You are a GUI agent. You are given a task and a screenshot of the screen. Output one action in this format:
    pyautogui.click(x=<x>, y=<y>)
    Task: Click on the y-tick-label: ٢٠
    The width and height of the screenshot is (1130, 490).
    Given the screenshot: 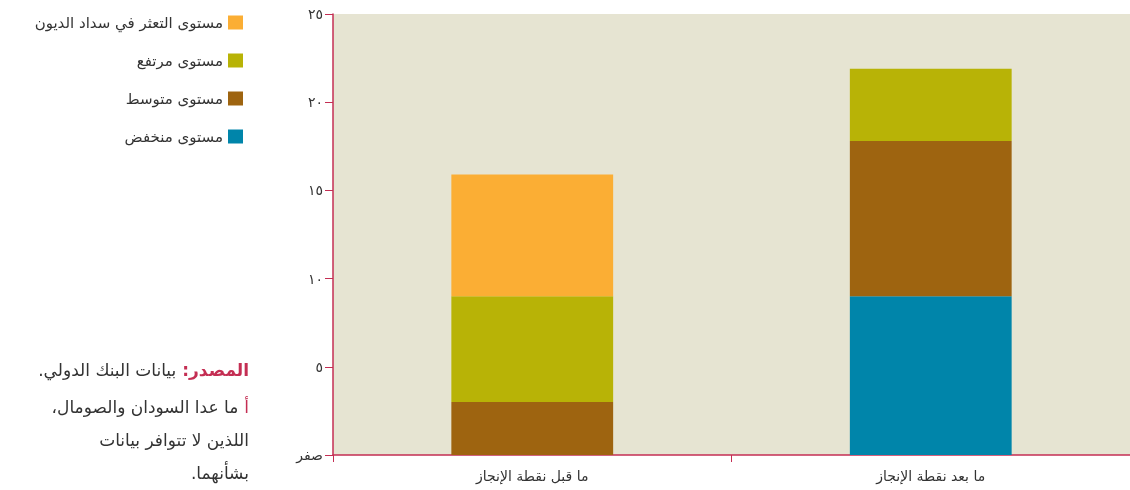 What is the action you would take?
    pyautogui.click(x=315, y=102)
    